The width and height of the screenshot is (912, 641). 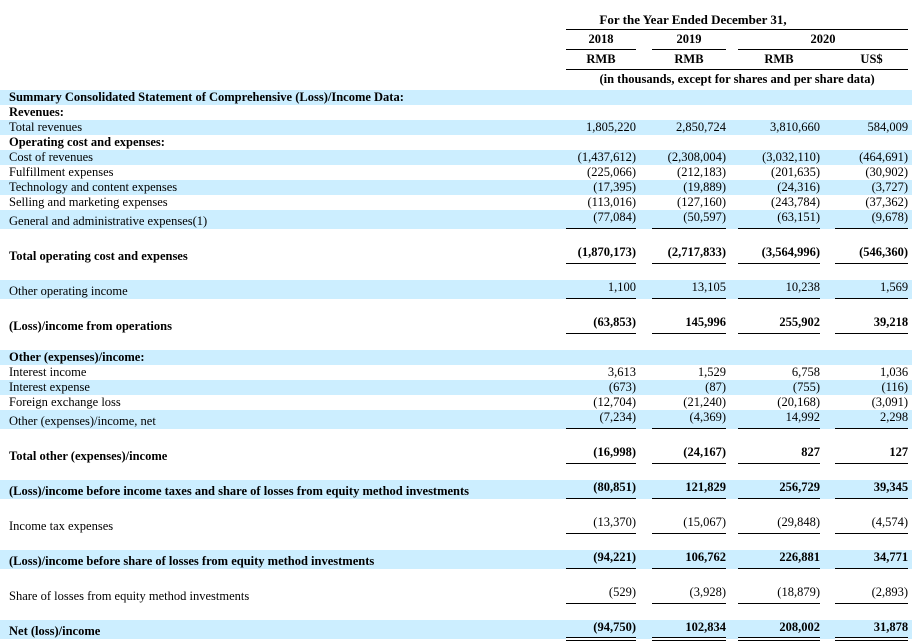 I want to click on value-cell: (19,889), so click(x=689, y=187).